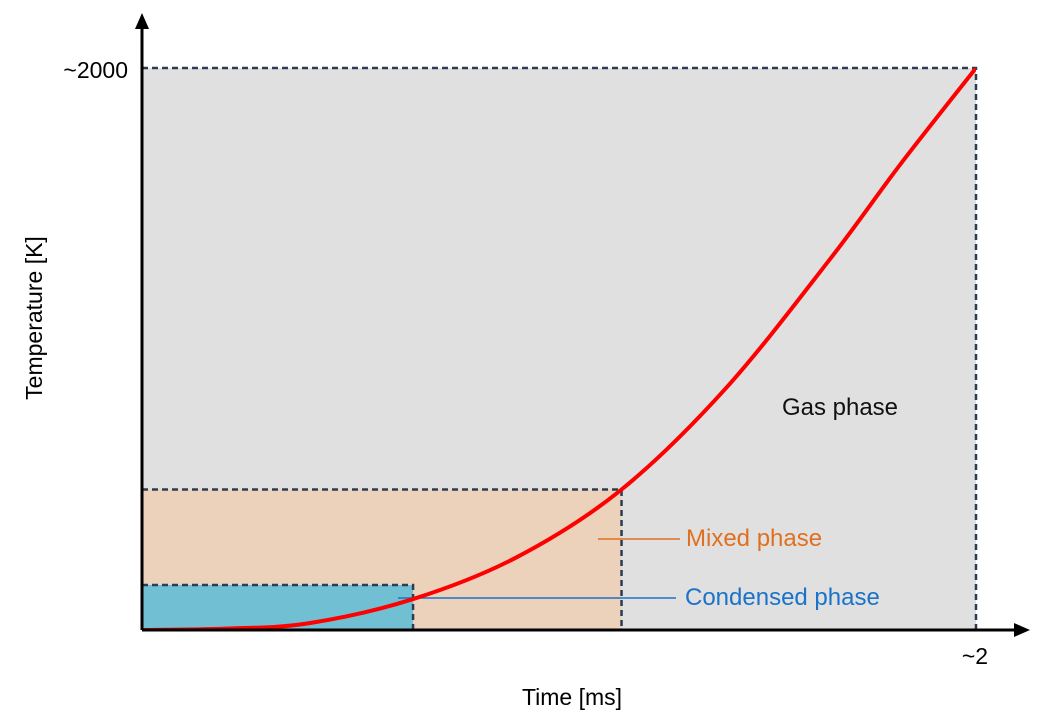 This screenshot has height=724, width=1043. What do you see at coordinates (95, 70) in the screenshot?
I see `y-tick-label: ~2000` at bounding box center [95, 70].